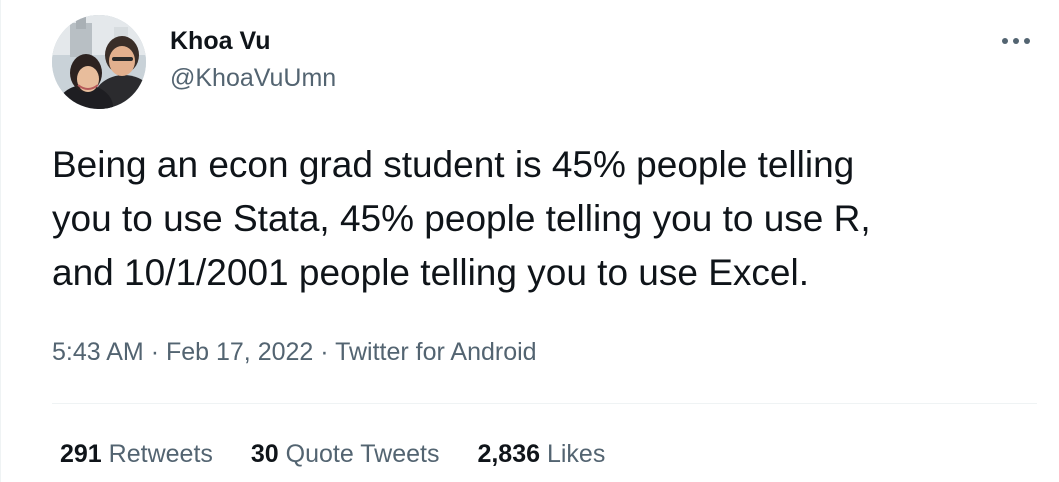  What do you see at coordinates (220, 41) in the screenshot?
I see `author-name: Khoa Vu` at bounding box center [220, 41].